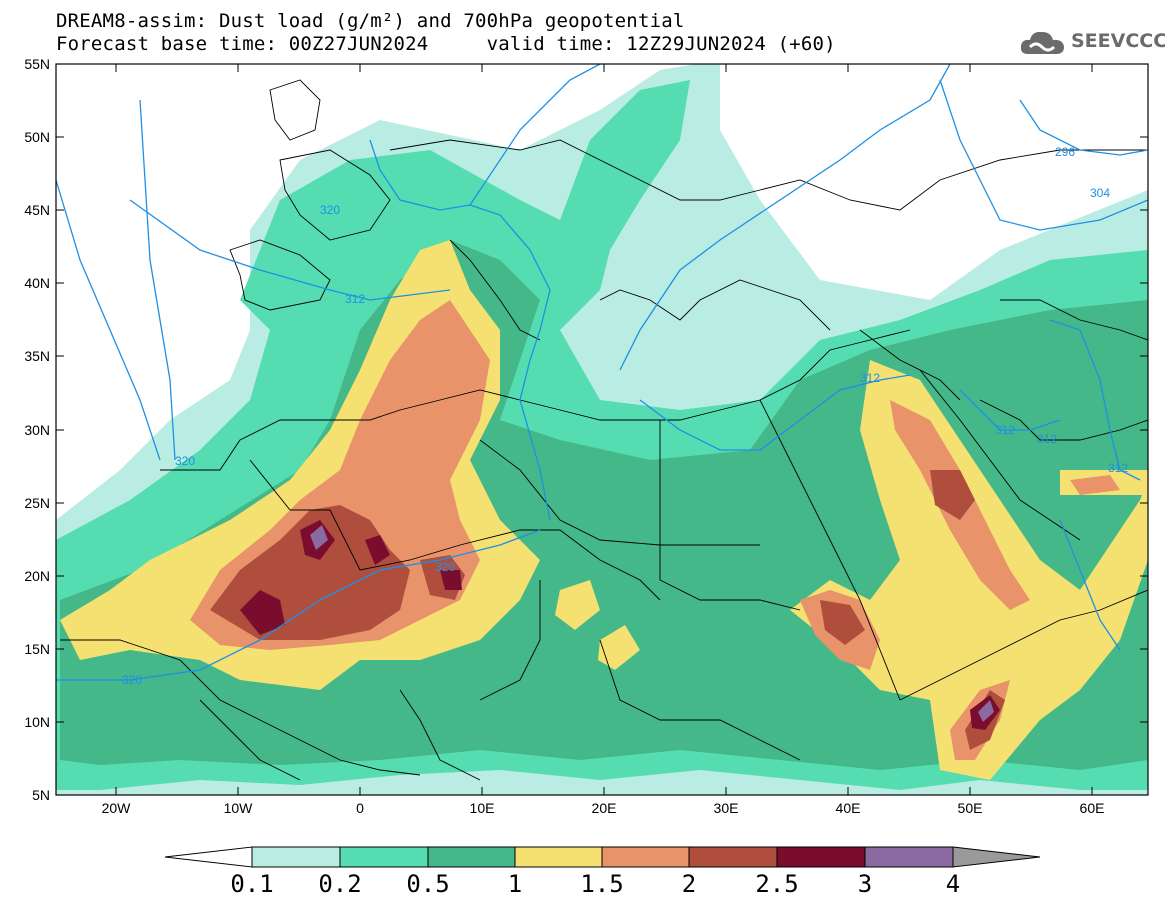 The image size is (1165, 907). Describe the element at coordinates (1118, 41) in the screenshot. I see `logo-text: SEEVCCC` at that location.